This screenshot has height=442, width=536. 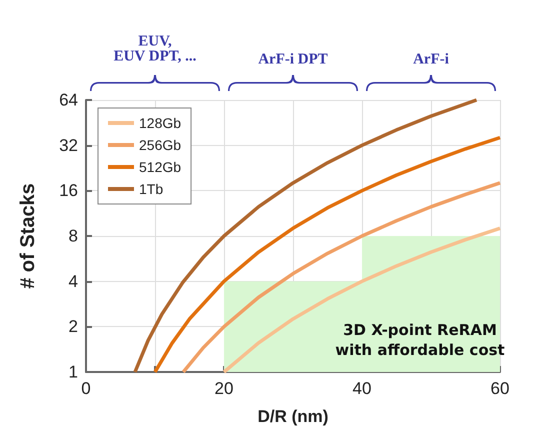 What do you see at coordinates (160, 145) in the screenshot?
I see `legend-label: 256Gb` at bounding box center [160, 145].